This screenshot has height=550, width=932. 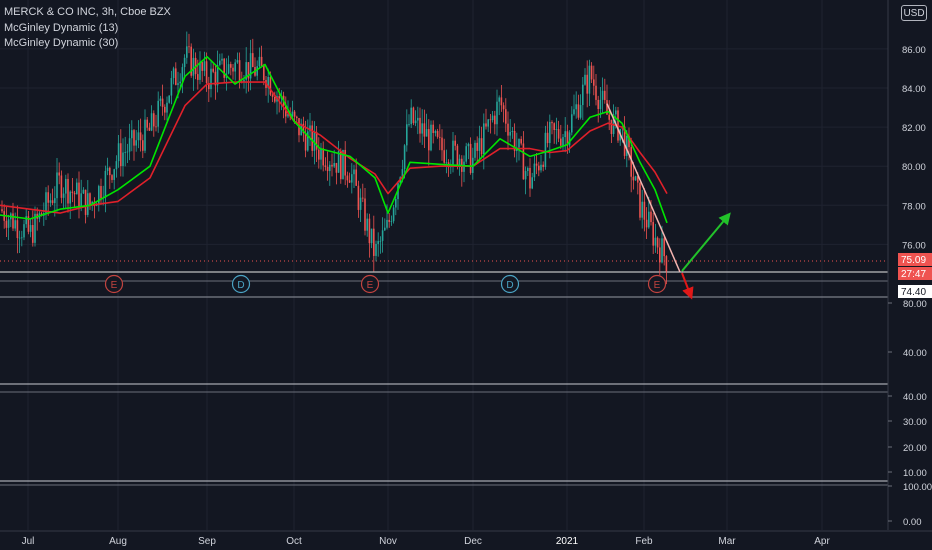 What do you see at coordinates (915, 422) in the screenshot?
I see `pane-tick-label: 30.00` at bounding box center [915, 422].